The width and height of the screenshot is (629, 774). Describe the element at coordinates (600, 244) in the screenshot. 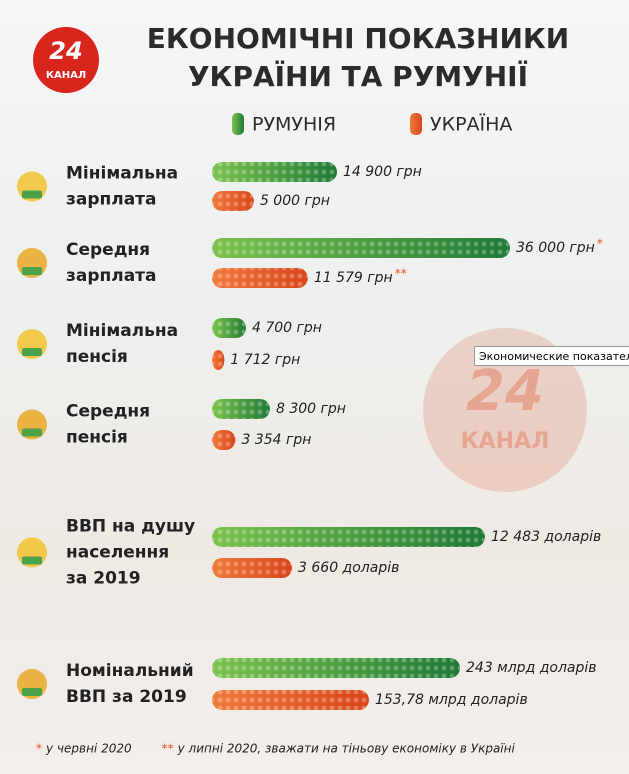

I see `value-note: *` at that location.